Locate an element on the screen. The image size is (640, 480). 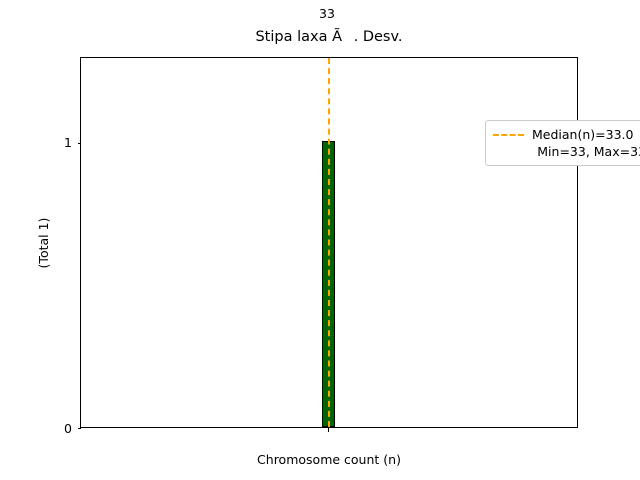
x-axis-label: Chromosome count (n) is located at coordinates (329, 459).